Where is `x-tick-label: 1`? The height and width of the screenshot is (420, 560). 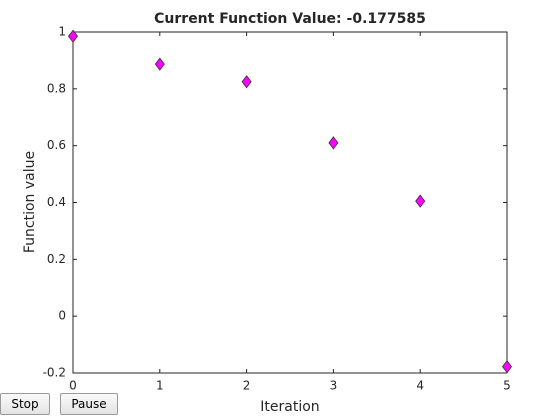 x-tick-label: 1 is located at coordinates (160, 386).